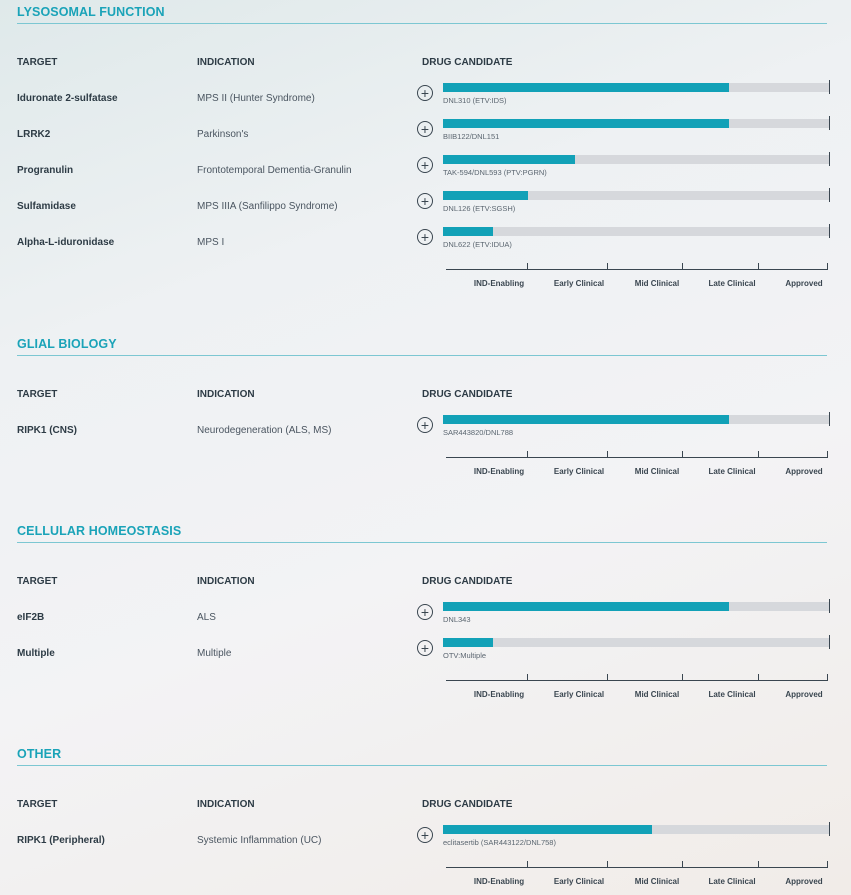 Image resolution: width=851 pixels, height=895 pixels. What do you see at coordinates (67, 98) in the screenshot?
I see `target-name: Iduronate 2-sulfatase` at bounding box center [67, 98].